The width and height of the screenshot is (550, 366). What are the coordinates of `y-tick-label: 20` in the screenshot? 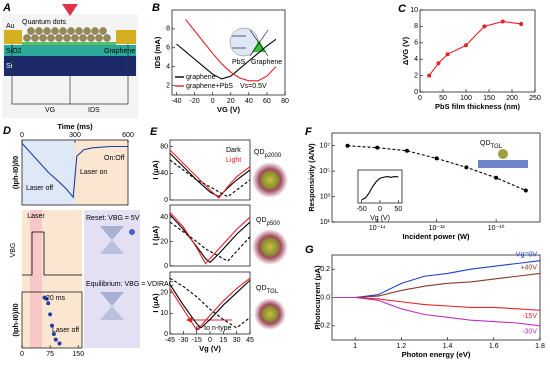 It's located at (164, 293).